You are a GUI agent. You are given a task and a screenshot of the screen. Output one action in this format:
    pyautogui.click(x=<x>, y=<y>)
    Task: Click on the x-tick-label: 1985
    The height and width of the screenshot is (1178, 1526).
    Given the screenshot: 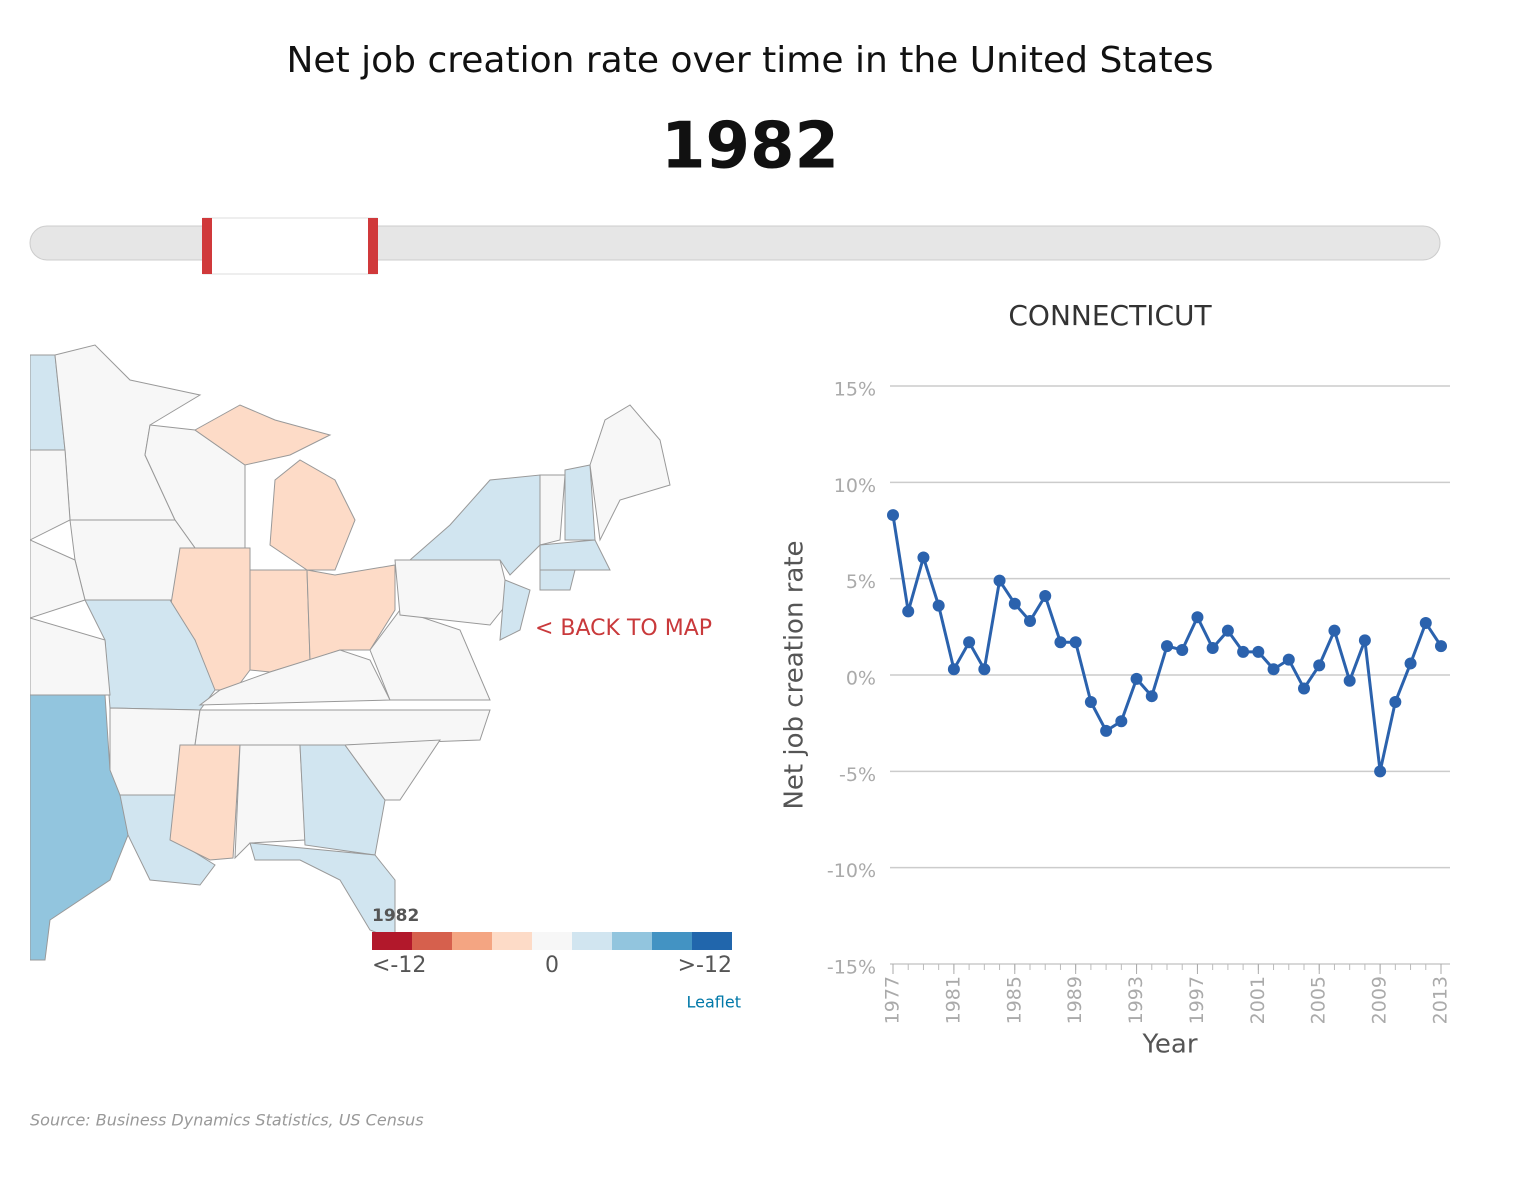 What is the action you would take?
    pyautogui.click(x=1014, y=1000)
    